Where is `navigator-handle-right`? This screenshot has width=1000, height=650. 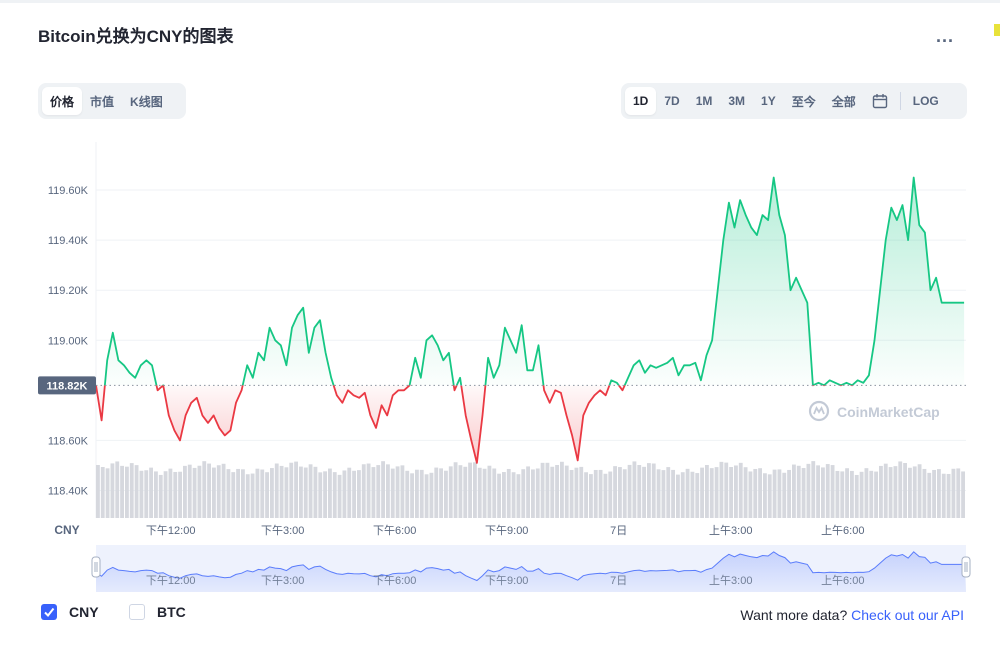
navigator-handle-right is located at coordinates (966, 567).